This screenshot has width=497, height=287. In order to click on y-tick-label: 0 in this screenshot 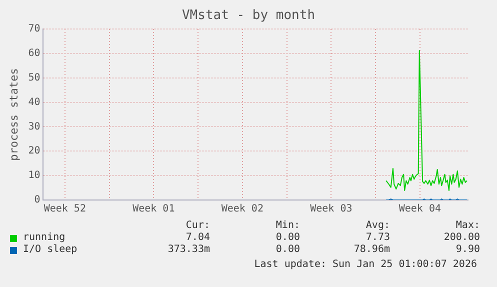, I will do `click(37, 200)`.